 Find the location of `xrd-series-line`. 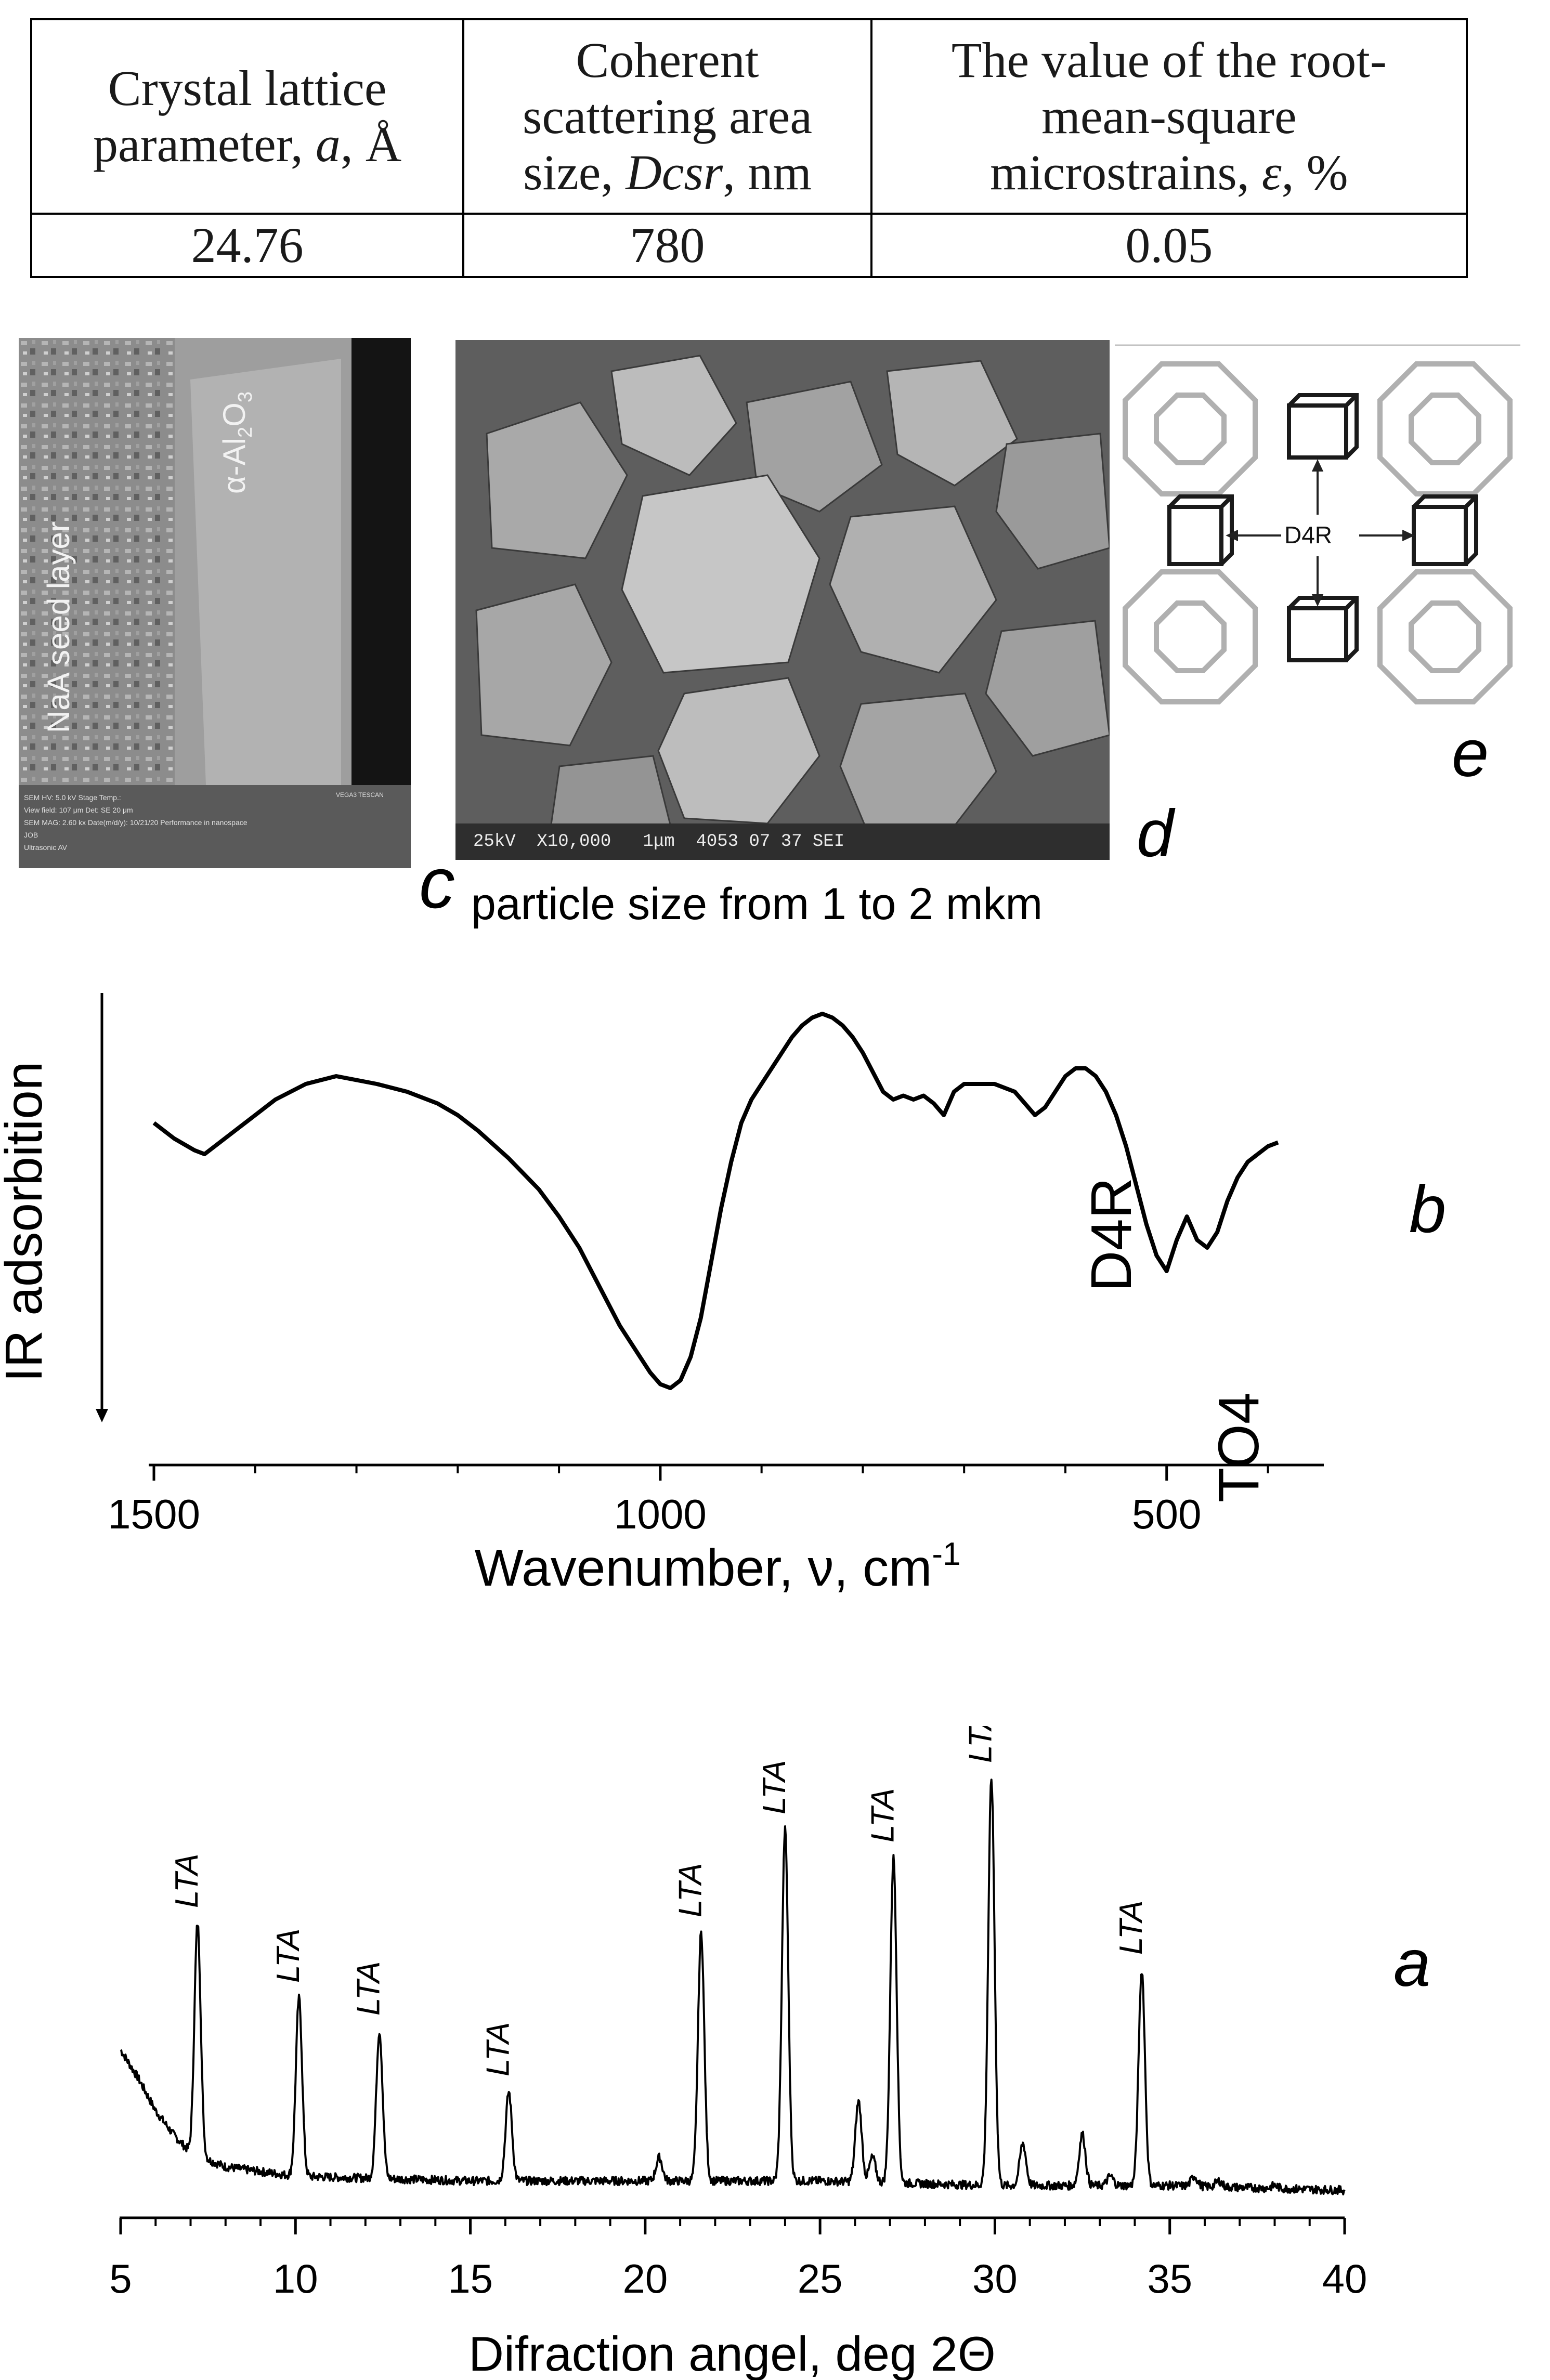

xrd-series-line is located at coordinates (733, 1987).